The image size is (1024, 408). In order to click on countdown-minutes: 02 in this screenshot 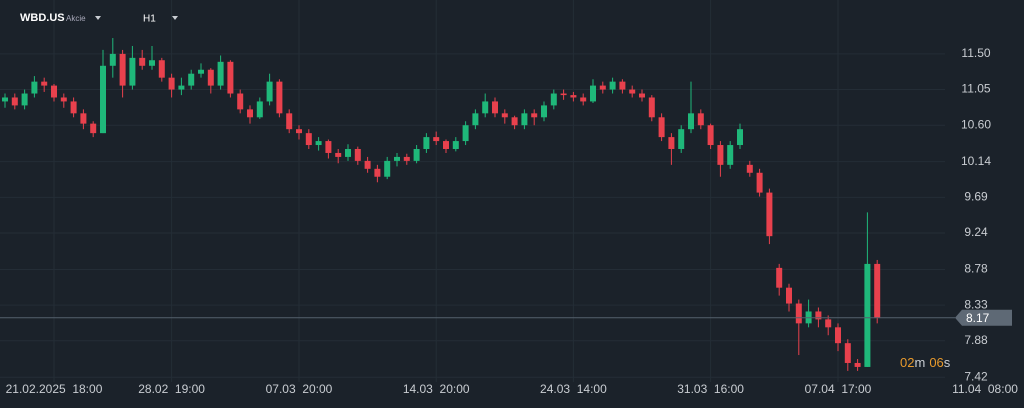, I will do `click(907, 362)`.